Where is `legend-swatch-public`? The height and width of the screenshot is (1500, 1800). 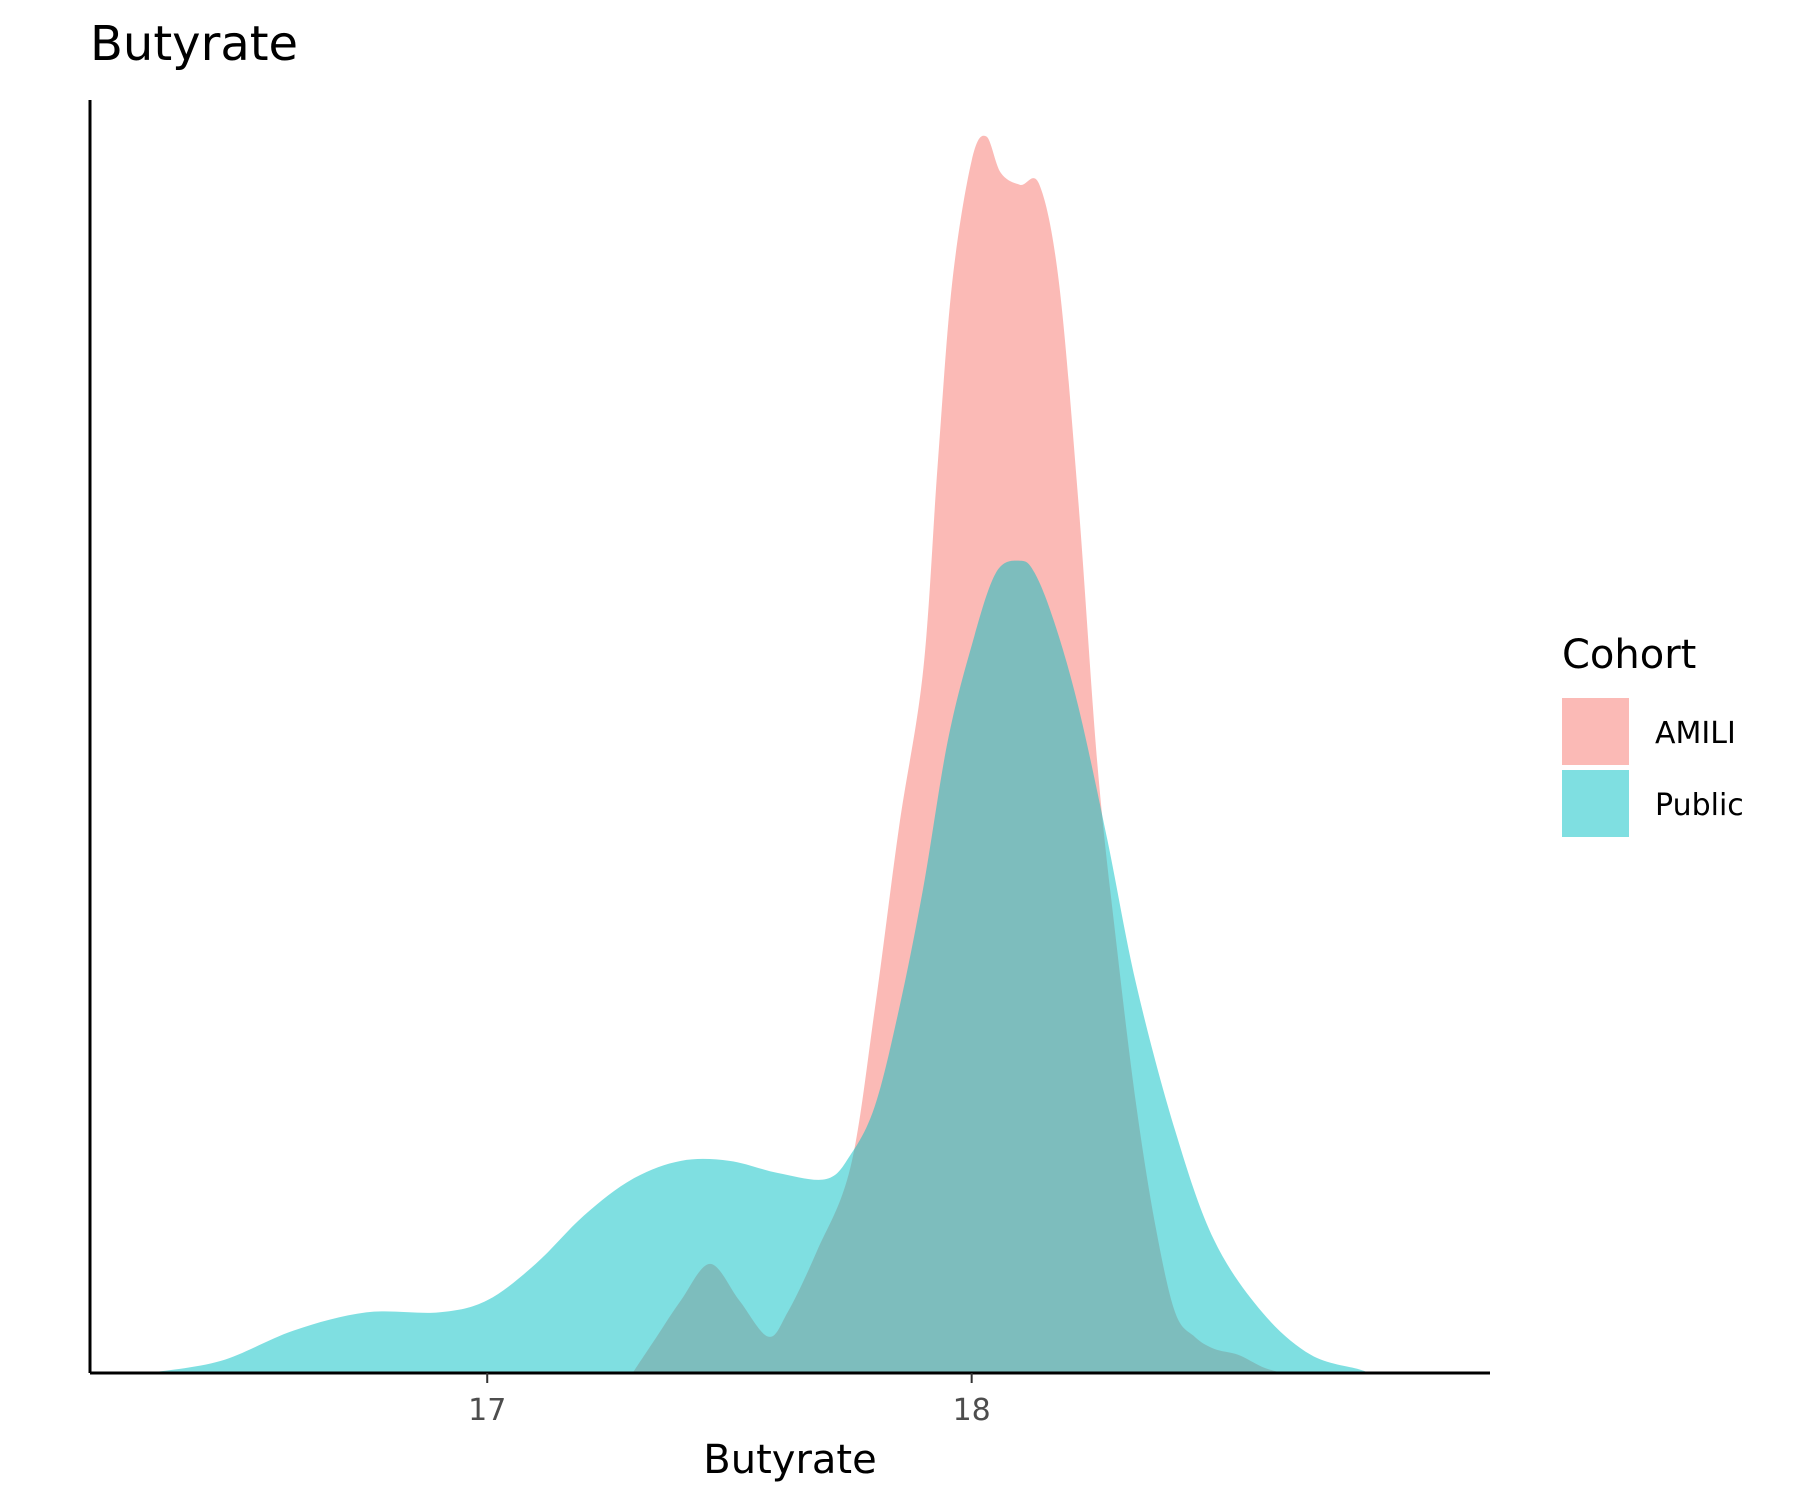
legend-swatch-public is located at coordinates (1595, 803).